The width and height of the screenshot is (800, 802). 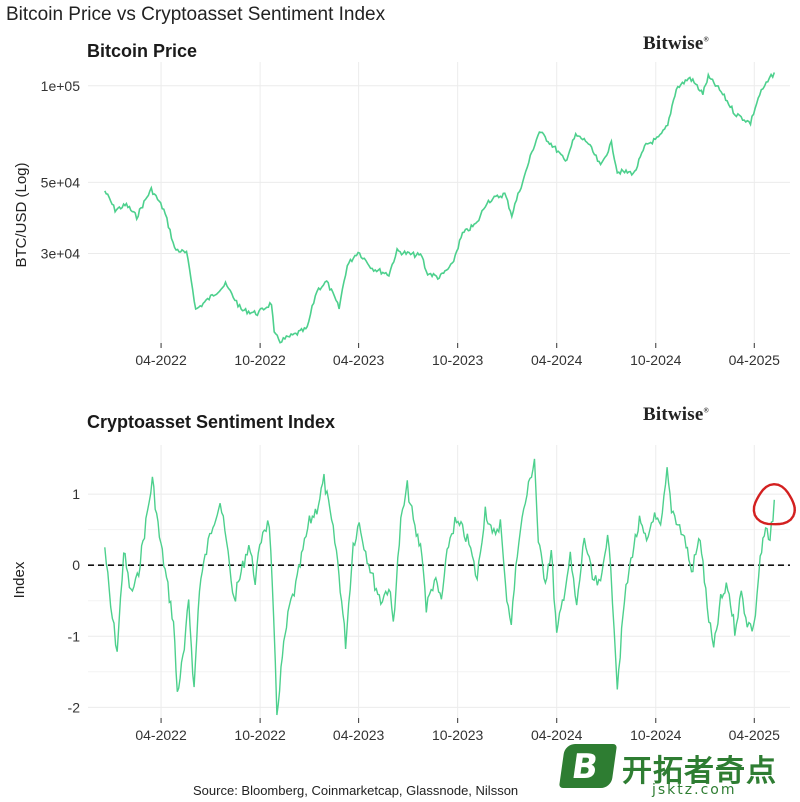 What do you see at coordinates (694, 790) in the screenshot?
I see `watermark-url: jsktz.com` at bounding box center [694, 790].